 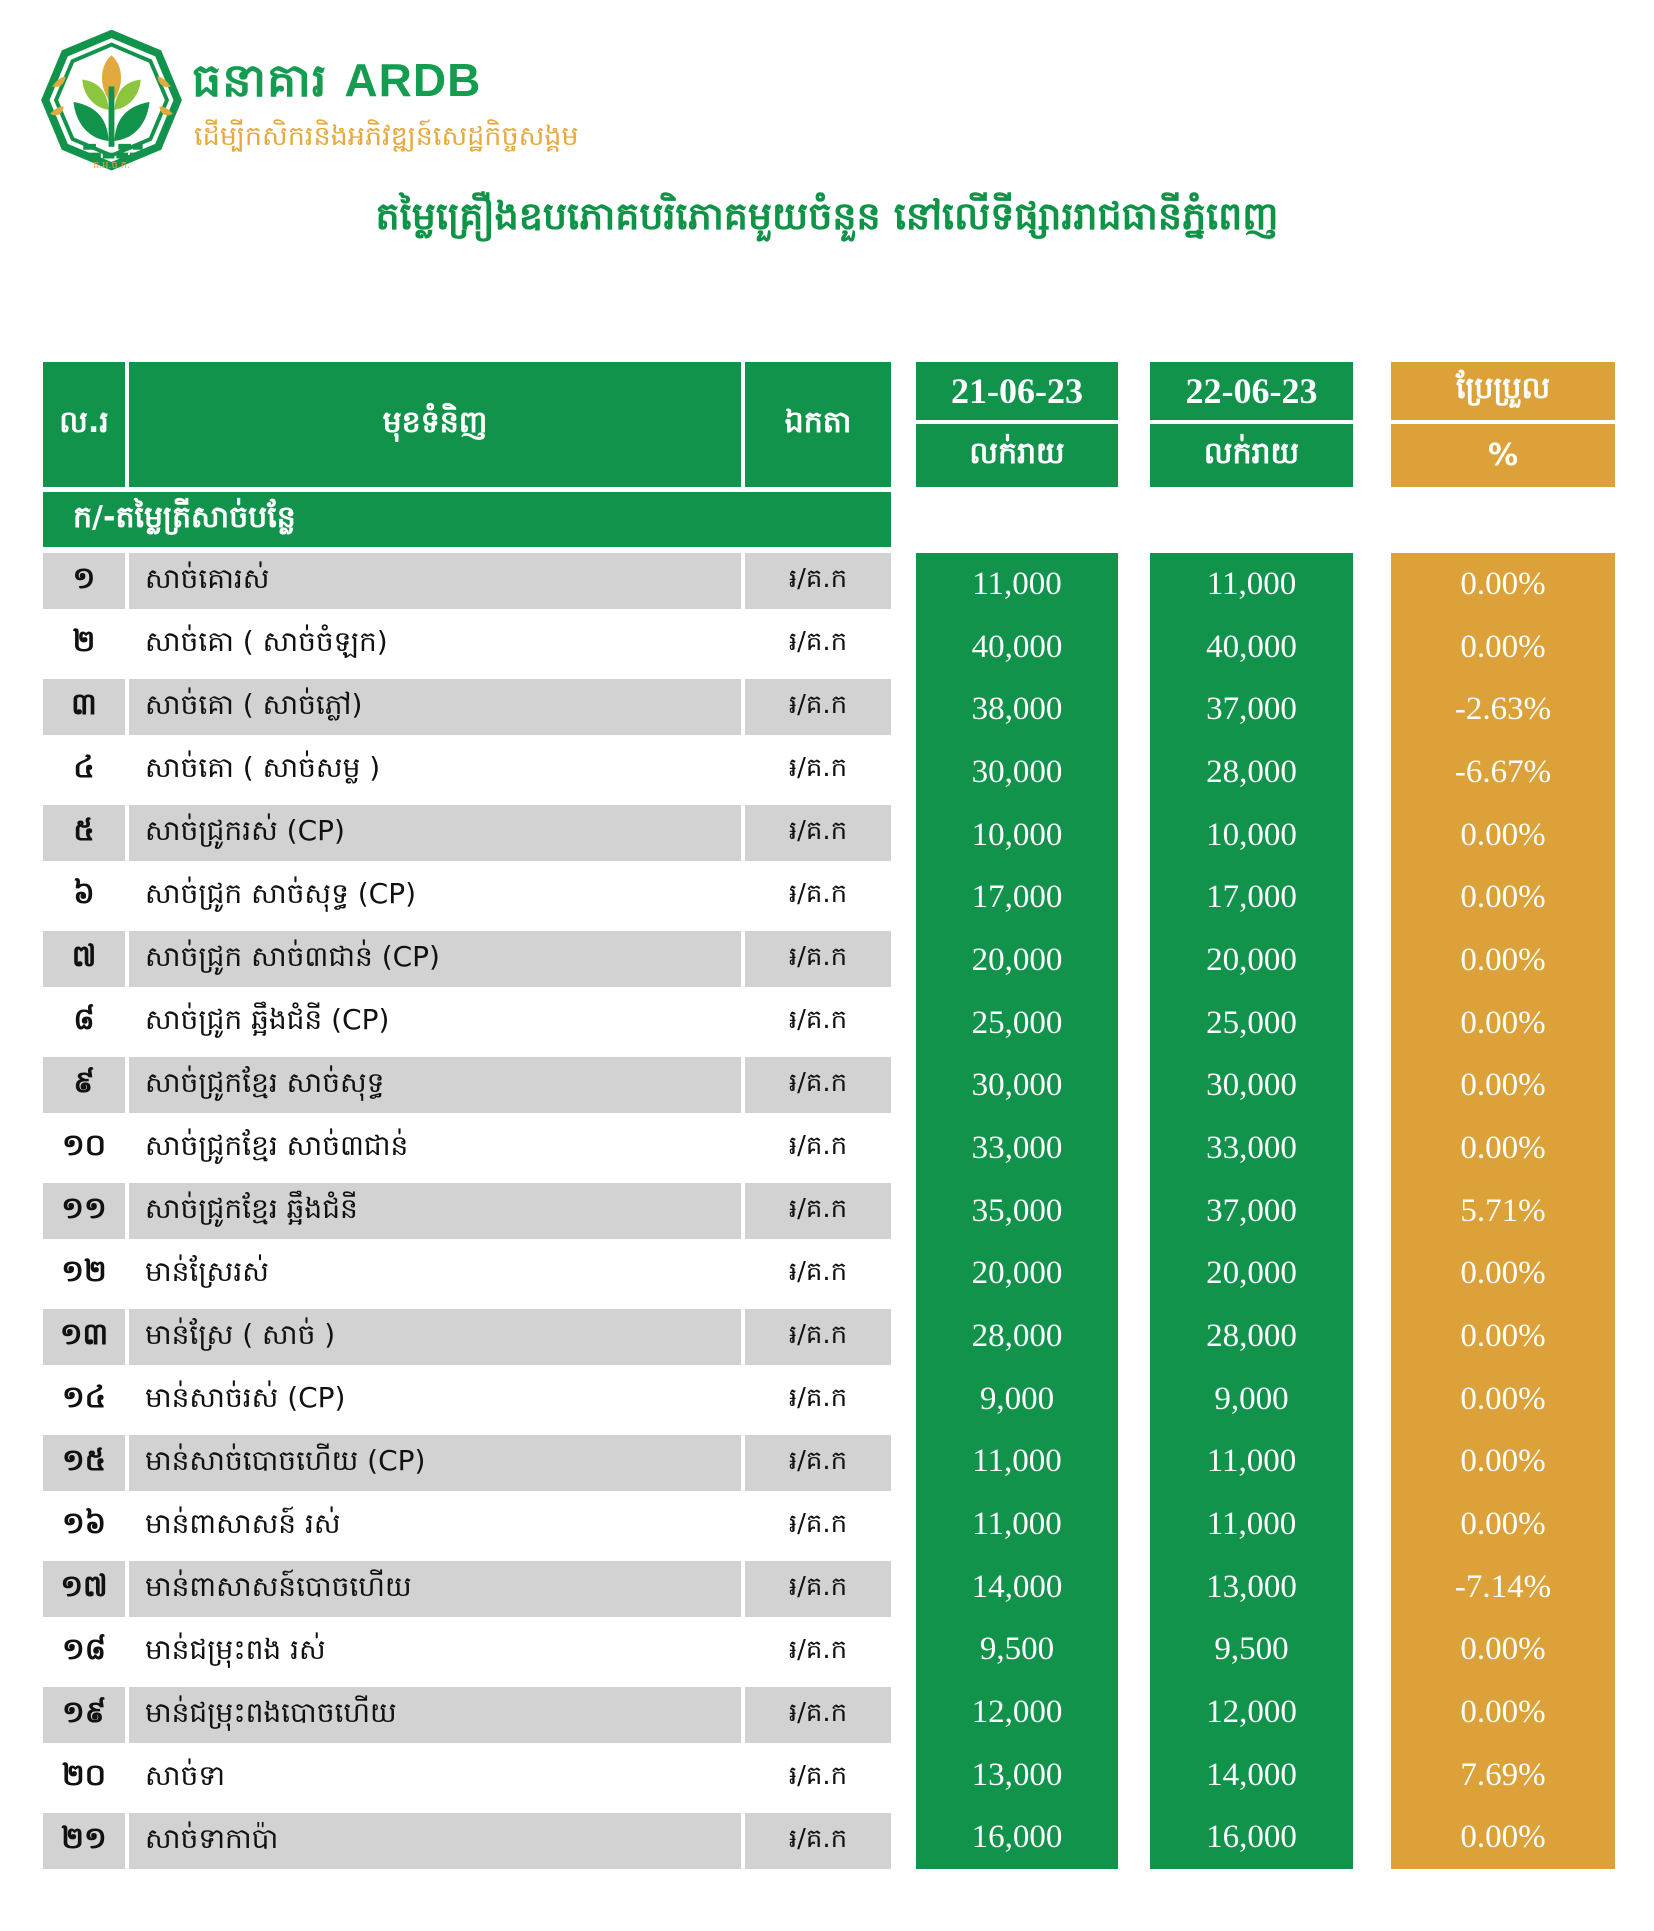 I want to click on price-cell: 14,000, so click(x=1017, y=1586).